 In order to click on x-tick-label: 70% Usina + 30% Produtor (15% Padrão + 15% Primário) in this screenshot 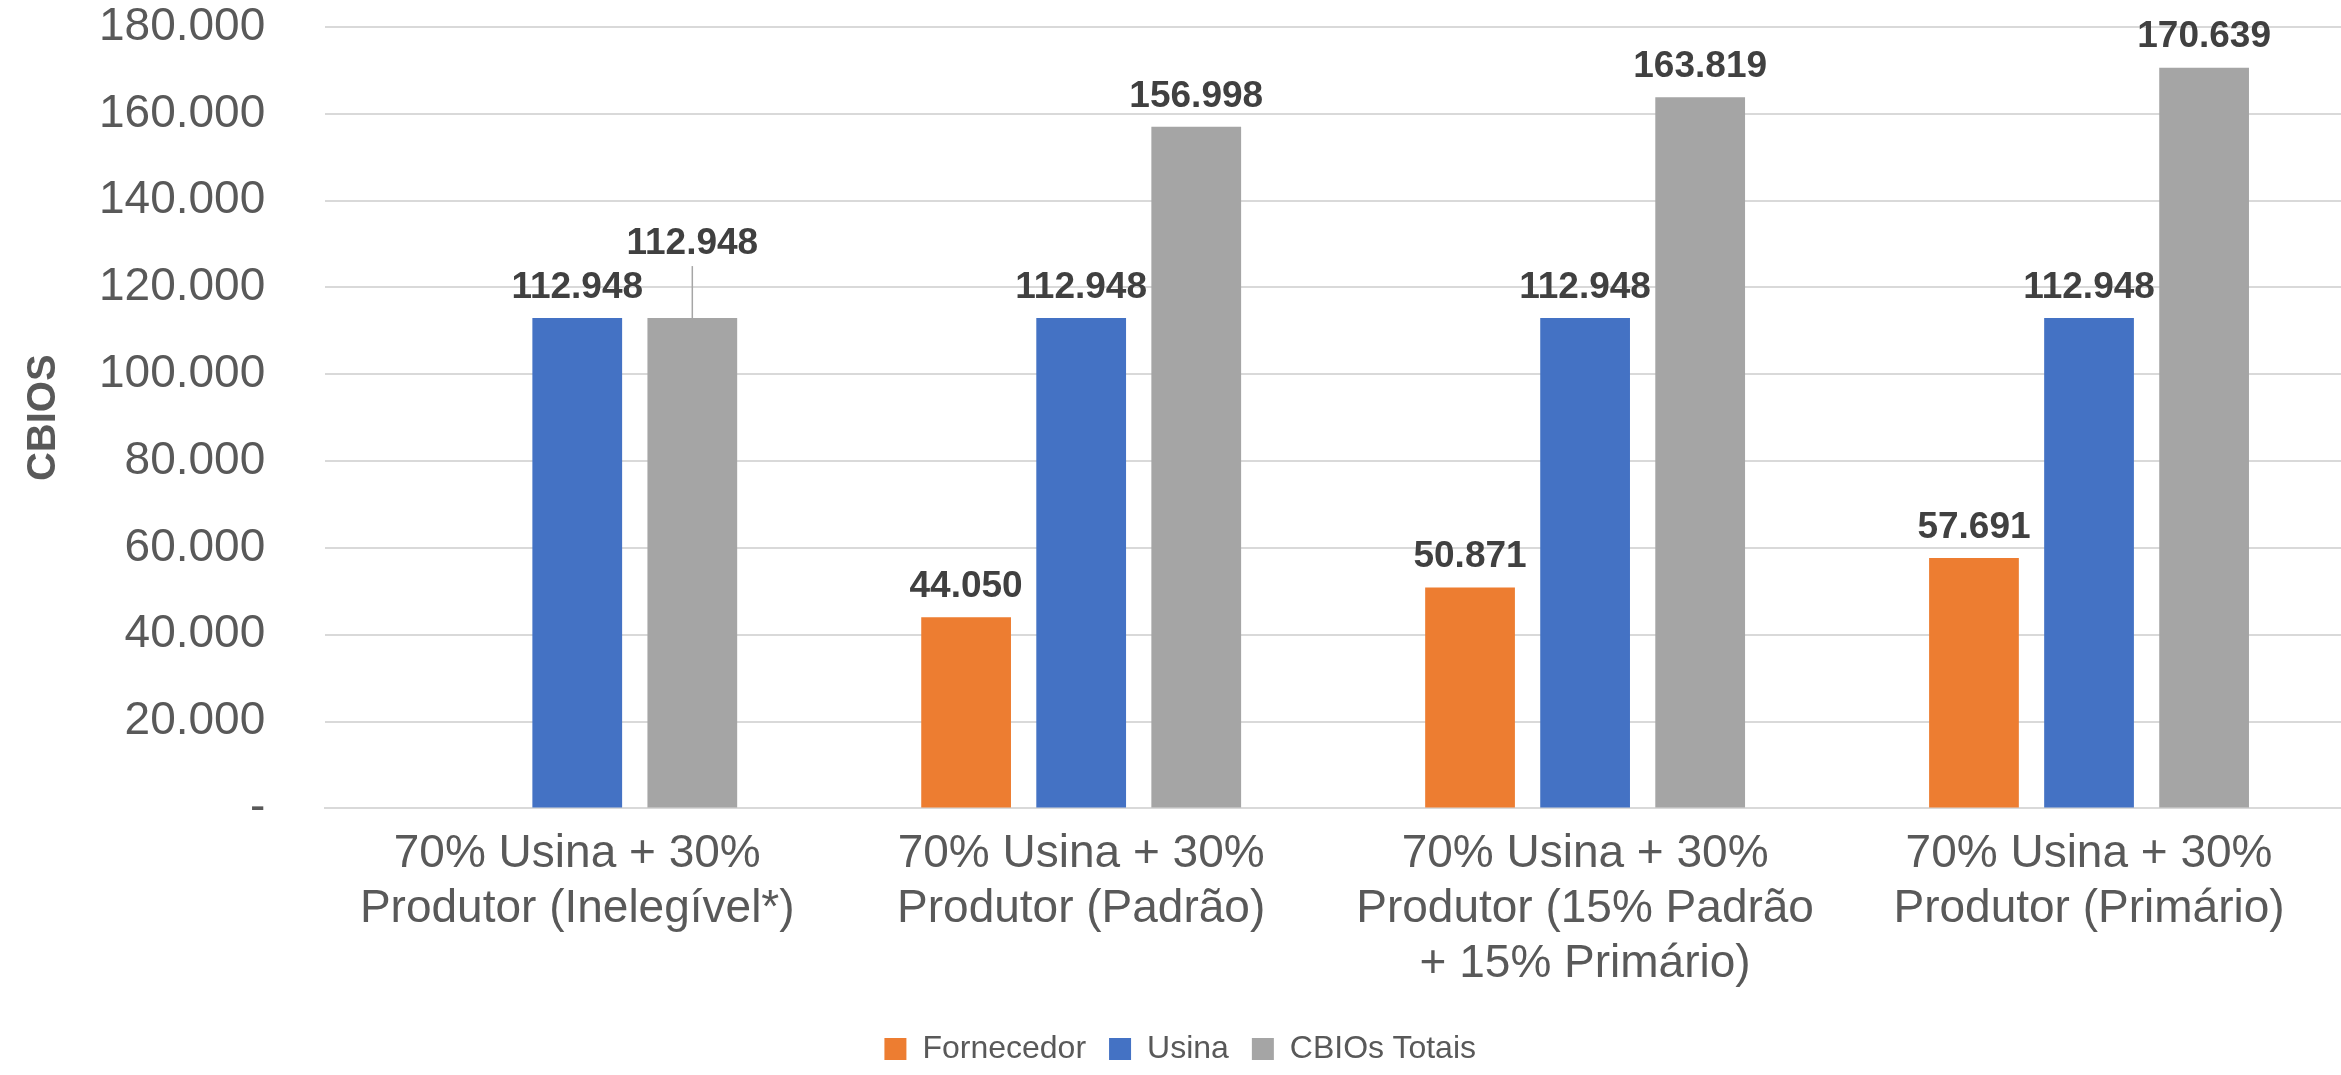, I will do `click(1585, 906)`.